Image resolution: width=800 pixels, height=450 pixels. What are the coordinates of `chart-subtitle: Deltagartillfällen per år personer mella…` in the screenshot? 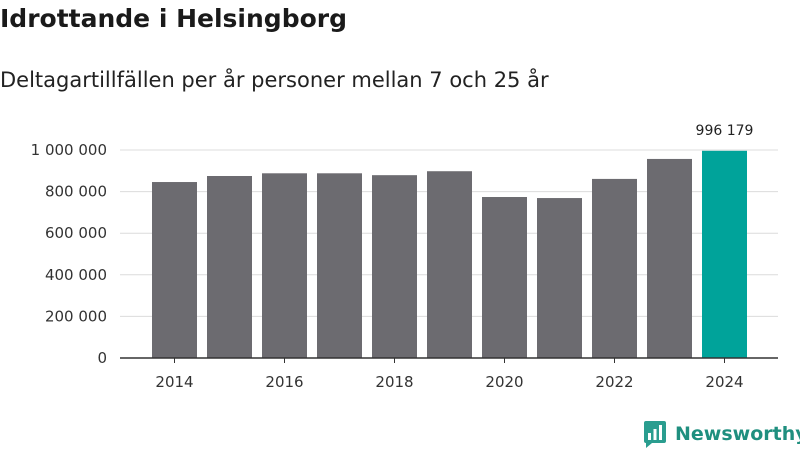 It's located at (274, 80).